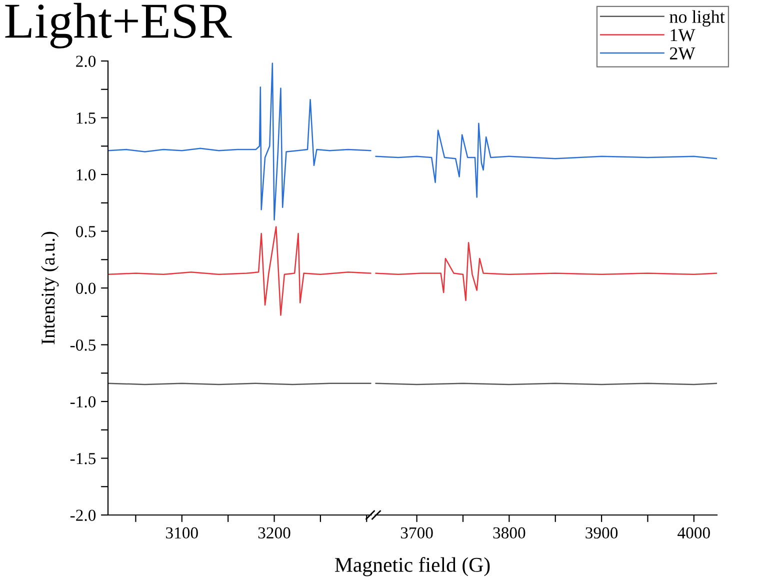 This screenshot has width=762, height=585. Describe the element at coordinates (86, 62) in the screenshot. I see `y-tick-label: 2.0` at that location.